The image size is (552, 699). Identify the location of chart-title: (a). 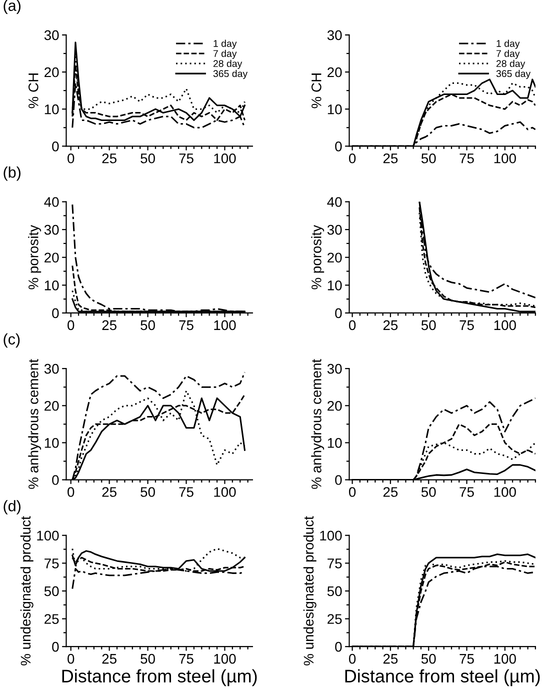
(12, 7).